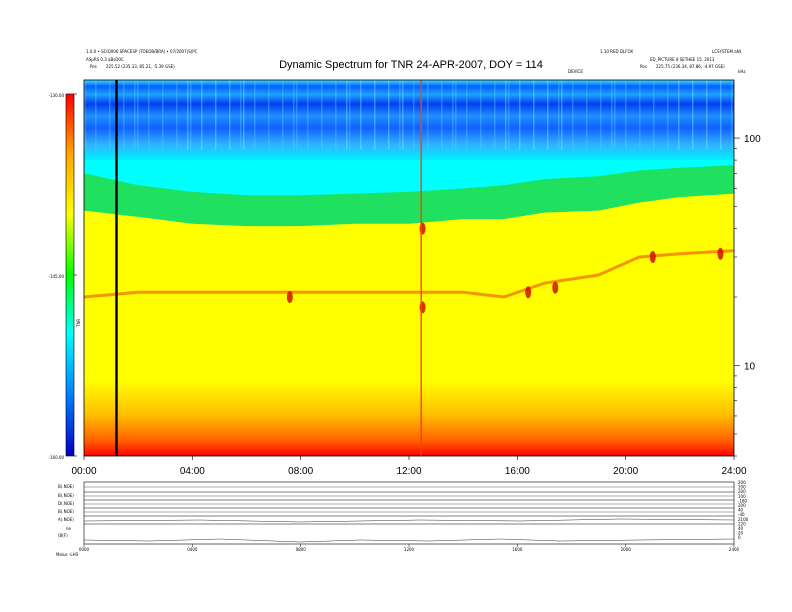  What do you see at coordinates (575, 71) in the screenshot?
I see `header-device-label: DEVICE` at bounding box center [575, 71].